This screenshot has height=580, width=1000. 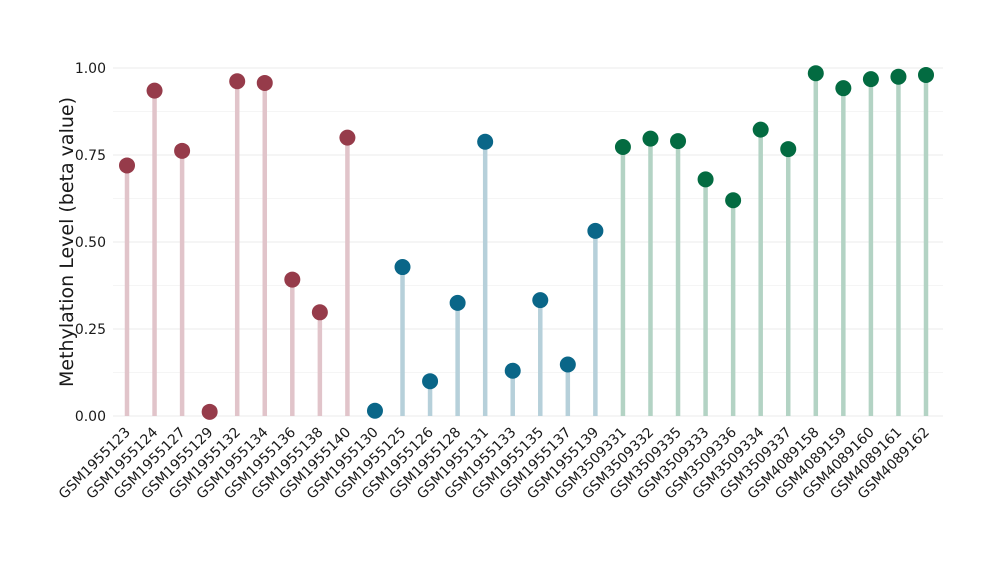 What do you see at coordinates (90, 69) in the screenshot?
I see `y-tick-label: 1.00` at bounding box center [90, 69].